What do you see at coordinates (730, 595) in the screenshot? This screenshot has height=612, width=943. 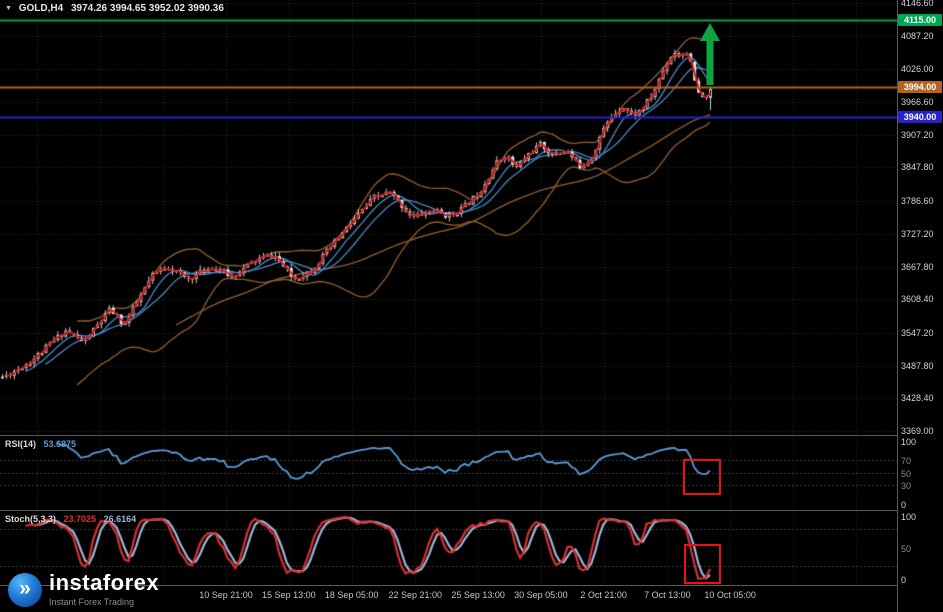 I see `time-tick-label: 10 Oct 05:00` at bounding box center [730, 595].